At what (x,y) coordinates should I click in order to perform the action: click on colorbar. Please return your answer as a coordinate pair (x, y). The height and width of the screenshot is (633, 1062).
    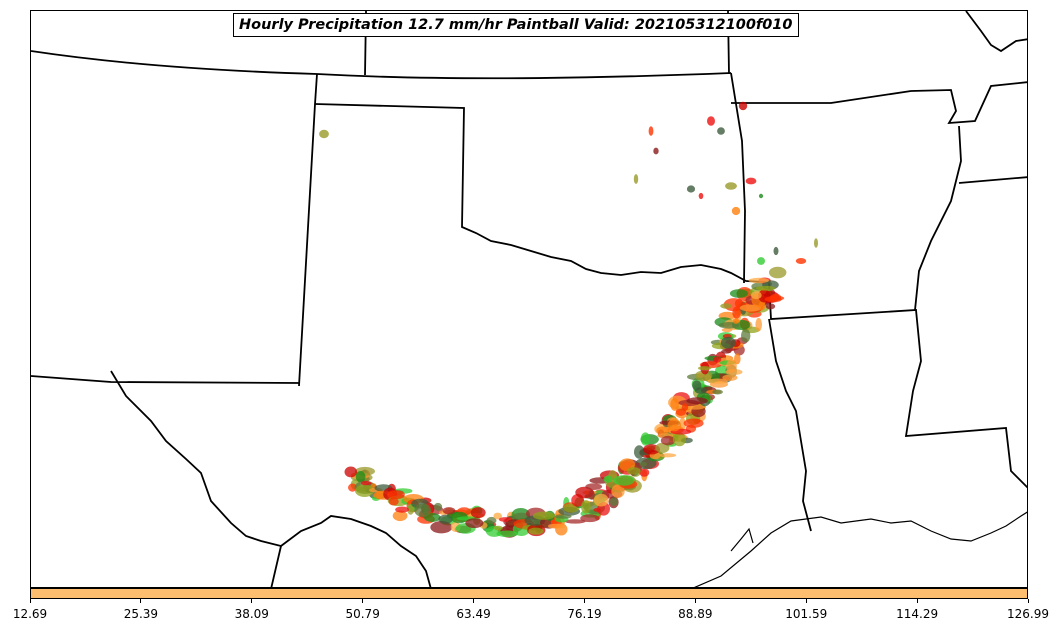
    Looking at the image, I should click on (529, 593).